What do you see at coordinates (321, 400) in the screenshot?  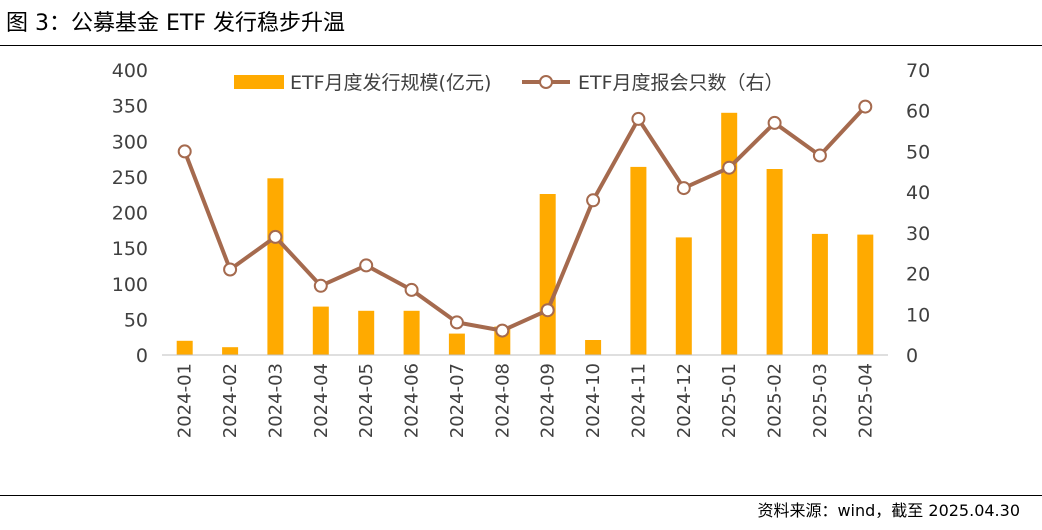 I see `x-tick-2024-04: 2024-04` at bounding box center [321, 400].